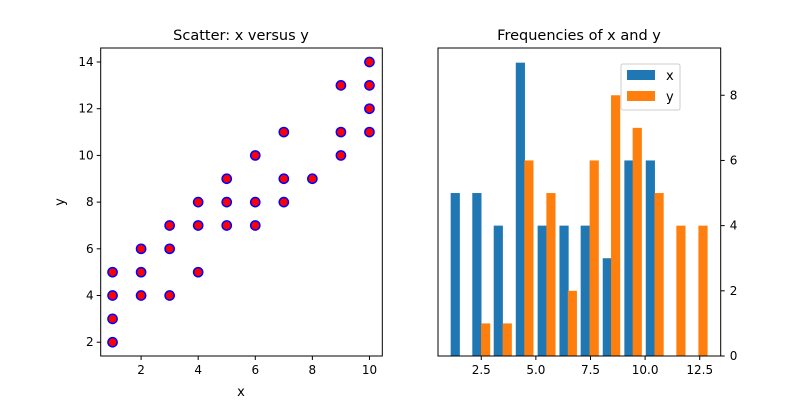 The height and width of the screenshot is (400, 800). Describe the element at coordinates (699, 370) in the screenshot. I see `x-tick-label: 12.5` at that location.